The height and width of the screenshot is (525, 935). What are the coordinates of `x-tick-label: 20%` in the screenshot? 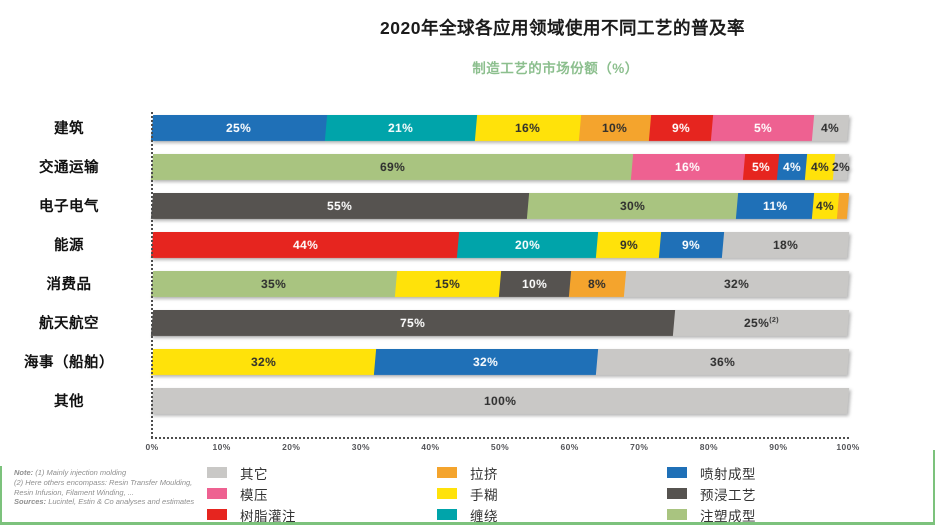 It's located at (291, 447).